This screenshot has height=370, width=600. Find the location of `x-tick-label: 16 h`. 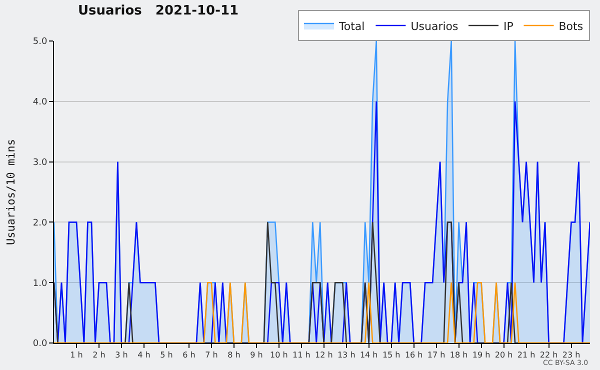

x-tick-label: 16 h is located at coordinates (413, 355).